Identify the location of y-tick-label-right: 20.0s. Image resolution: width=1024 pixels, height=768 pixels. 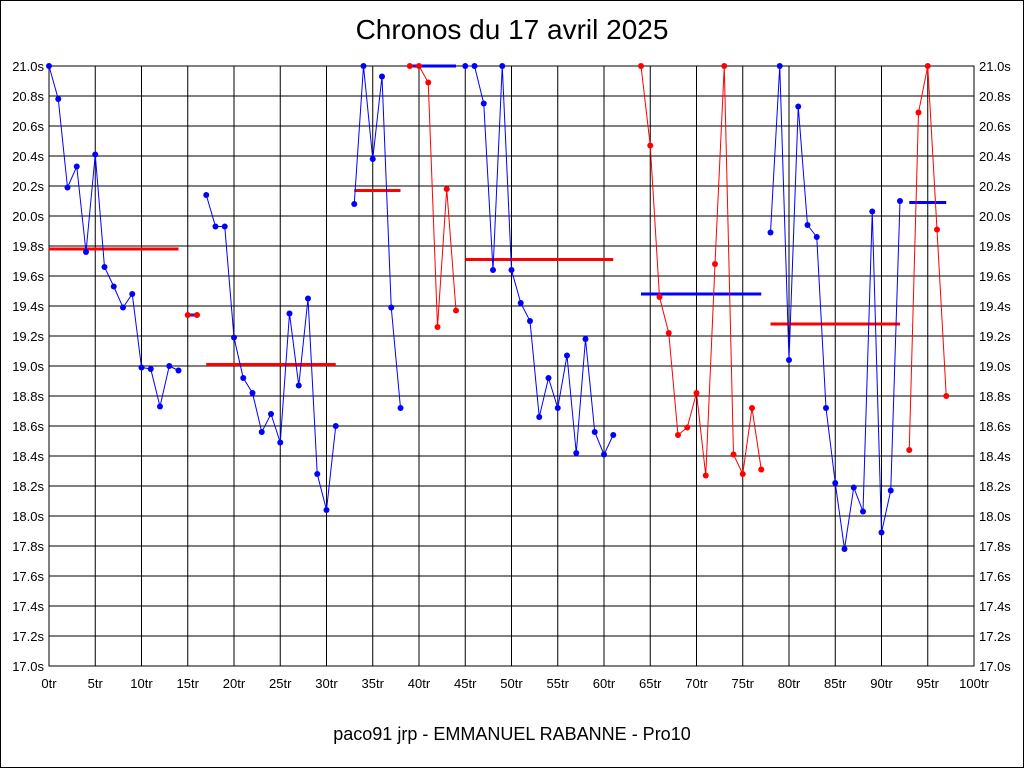
(995, 216).